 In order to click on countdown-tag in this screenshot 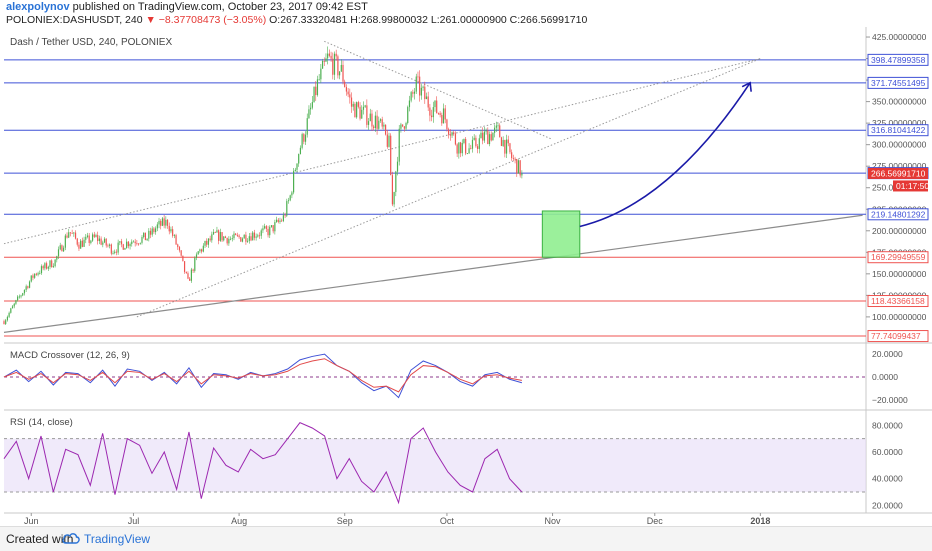, I will do `click(910, 186)`.